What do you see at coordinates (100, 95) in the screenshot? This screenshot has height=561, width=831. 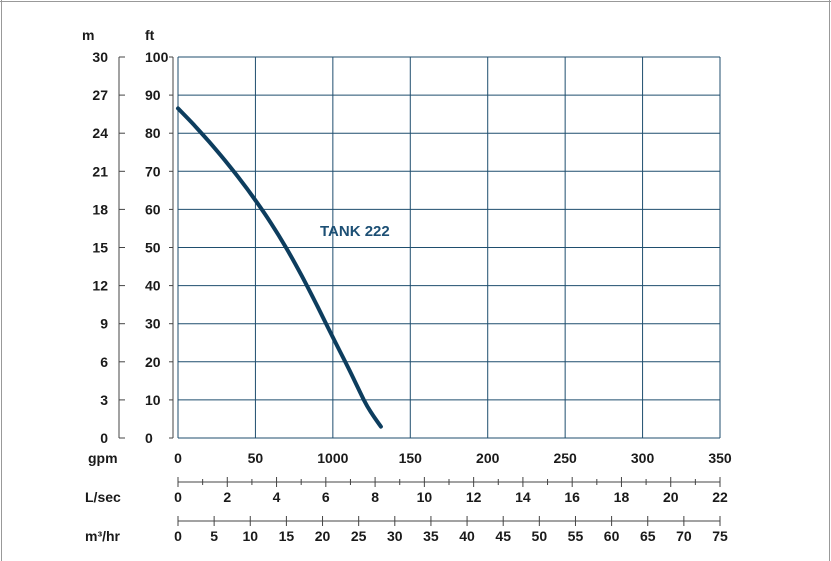 I see `head-m-tick-label: 27` at bounding box center [100, 95].